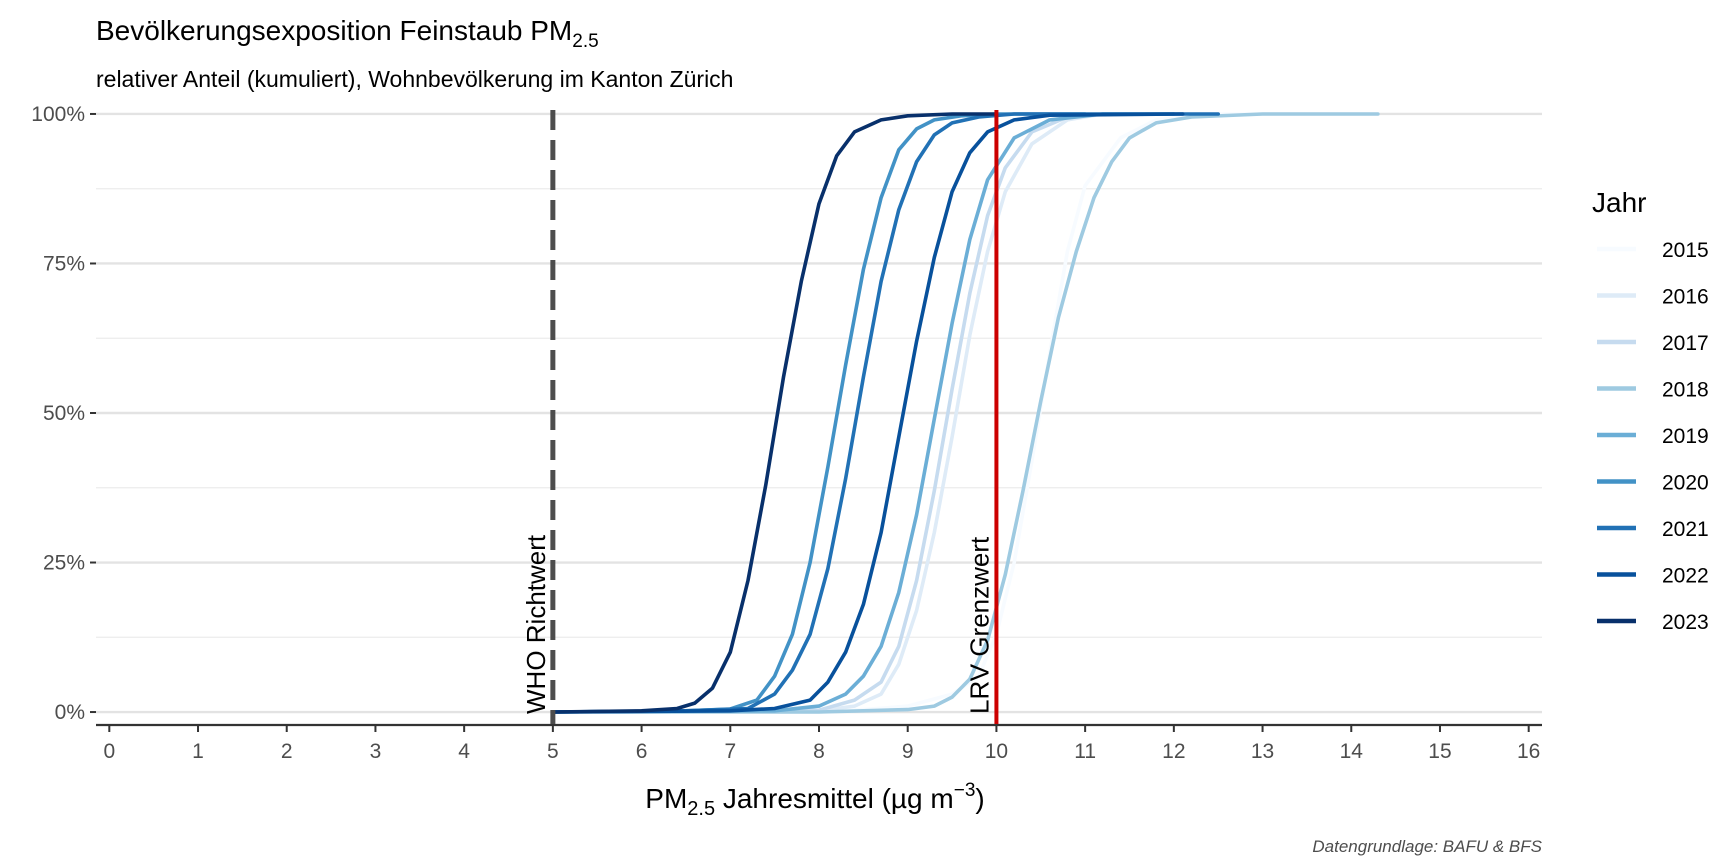 The width and height of the screenshot is (1728, 864). Describe the element at coordinates (553, 751) in the screenshot. I see `x-tick-label: 5` at that location.